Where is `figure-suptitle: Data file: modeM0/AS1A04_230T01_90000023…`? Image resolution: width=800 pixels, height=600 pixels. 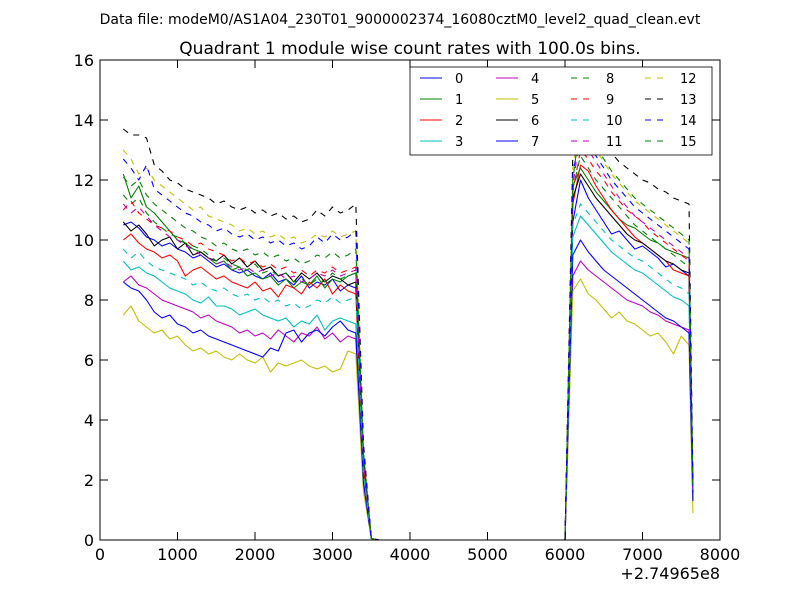 figure-suptitle: Data file: modeM0/AS1A04_230T01_90000023… is located at coordinates (400, 20).